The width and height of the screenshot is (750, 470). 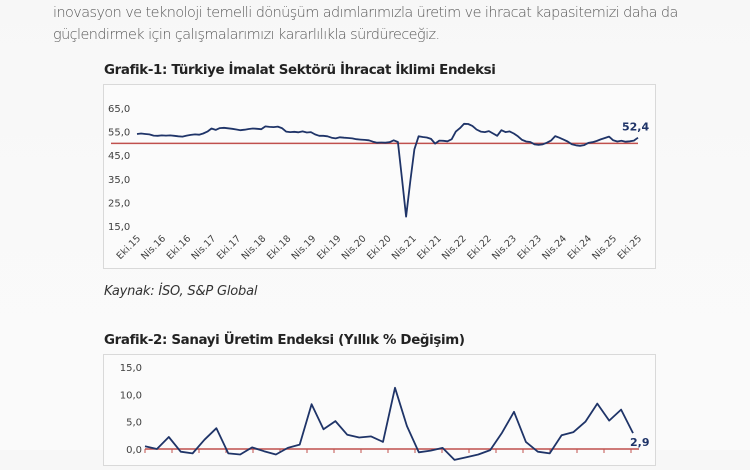 What do you see at coordinates (635, 127) in the screenshot?
I see `end-value-label: 52,4` at bounding box center [635, 127].